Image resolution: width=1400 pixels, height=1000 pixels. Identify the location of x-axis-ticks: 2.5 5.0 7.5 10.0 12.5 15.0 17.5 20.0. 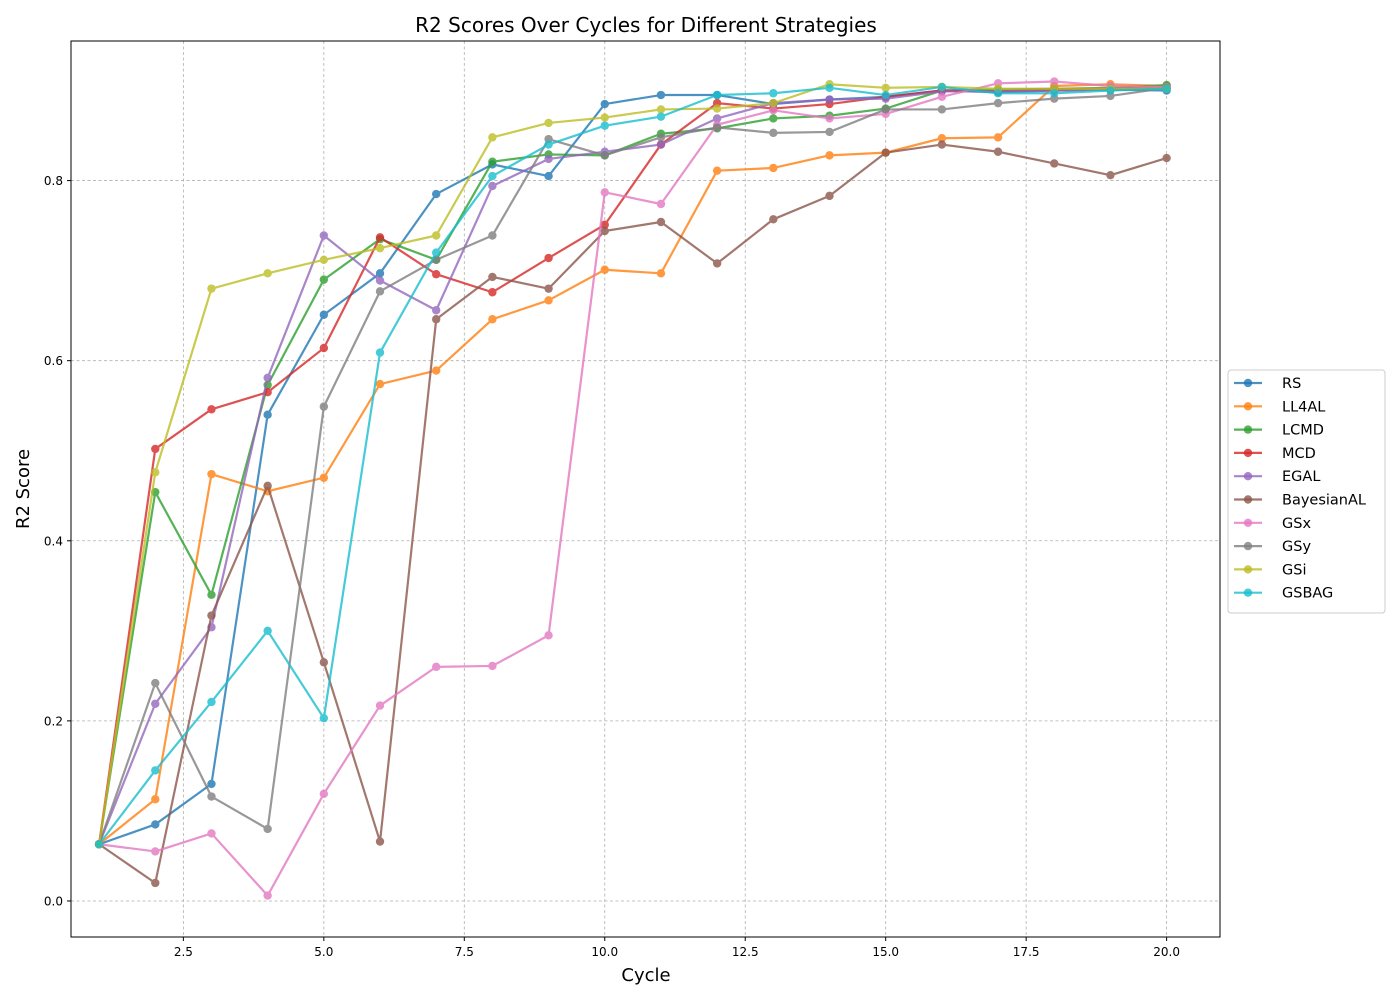
(677, 948).